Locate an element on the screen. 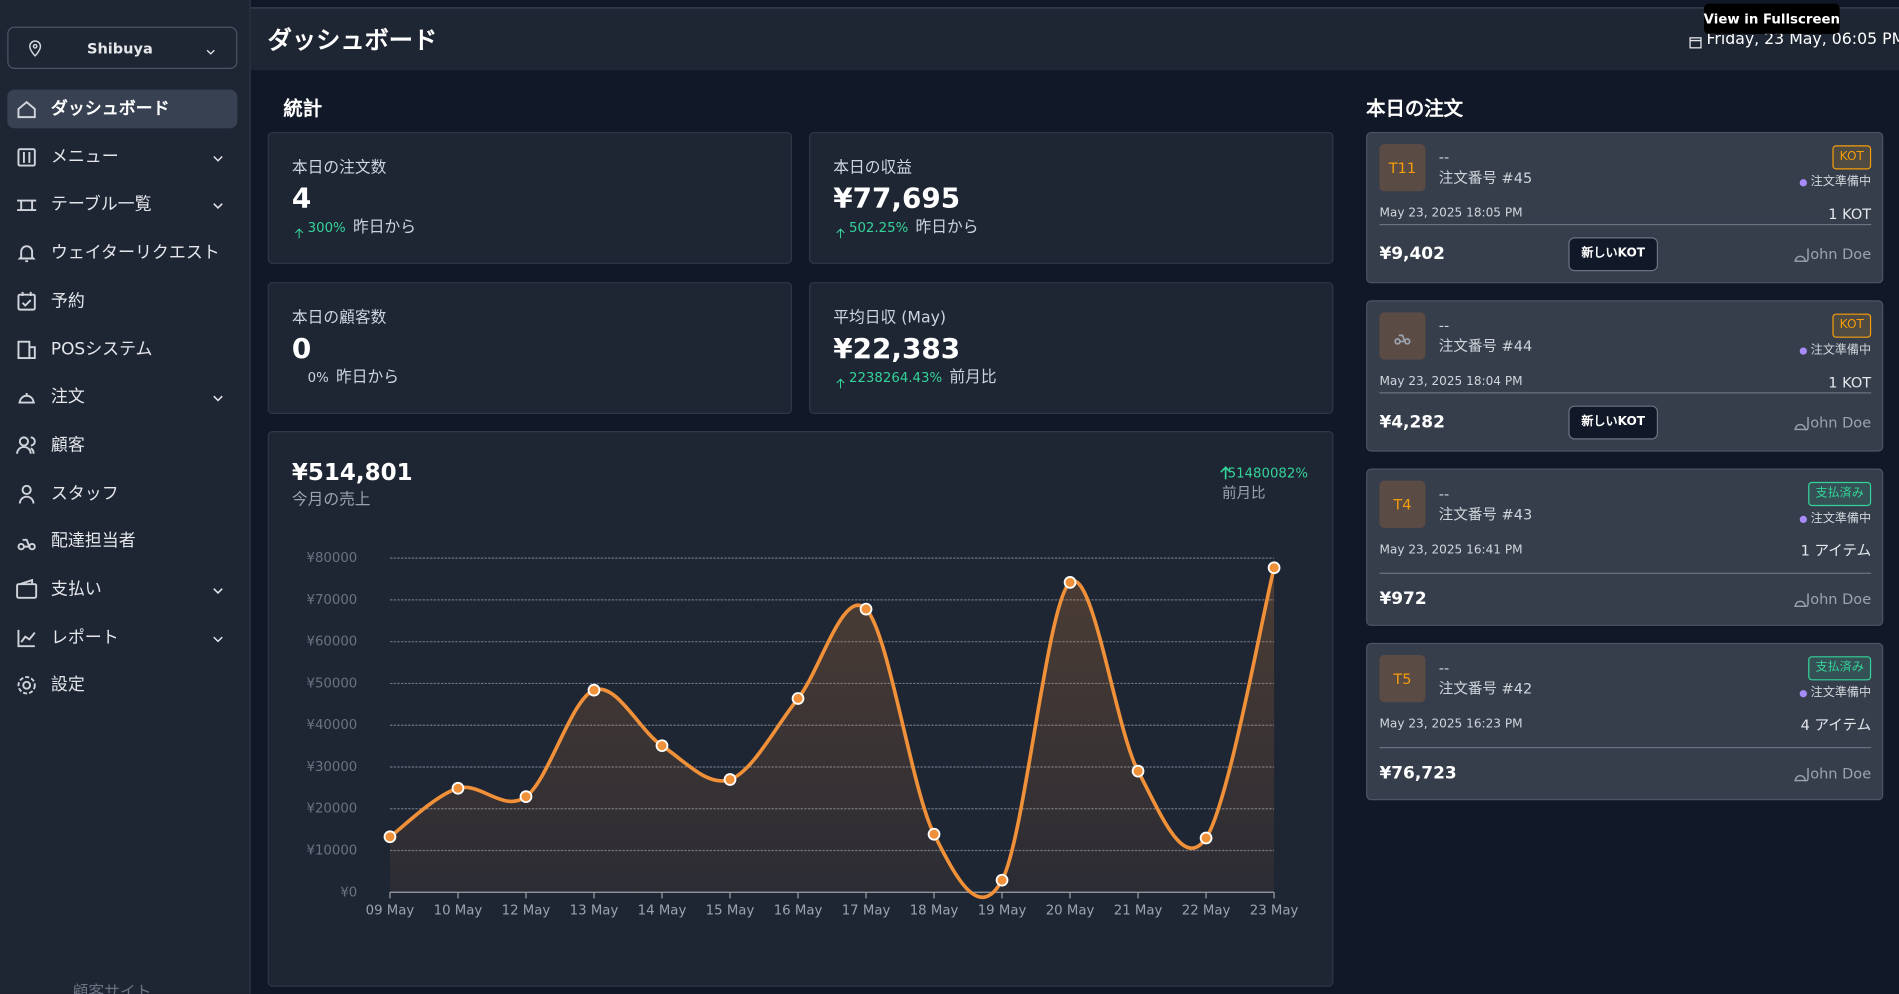 The height and width of the screenshot is (994, 1899). x-tick-label: 15 May is located at coordinates (730, 910).